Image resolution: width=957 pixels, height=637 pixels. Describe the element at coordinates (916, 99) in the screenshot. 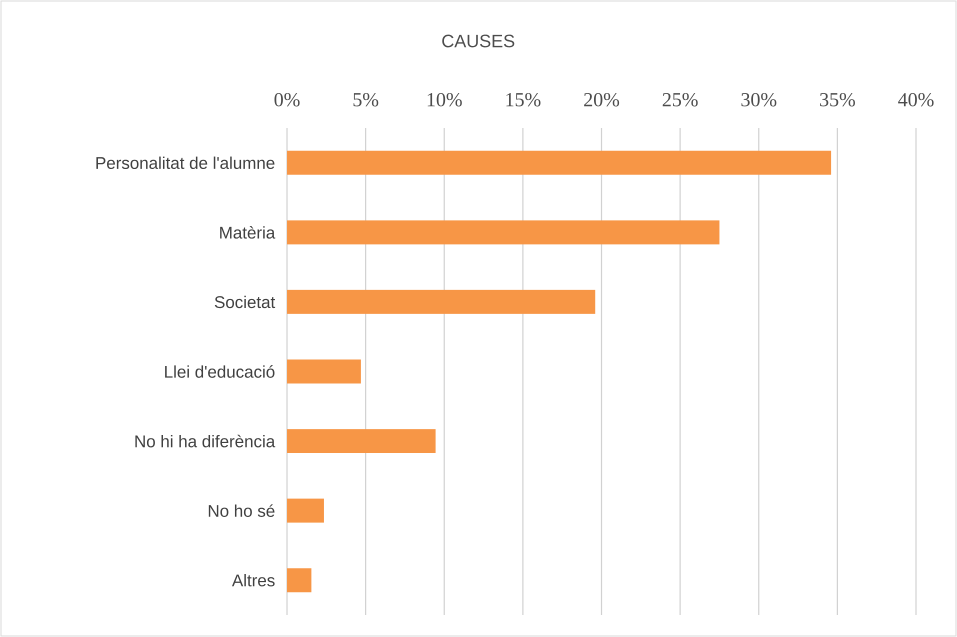

I see `x-tick-label: 40%` at that location.